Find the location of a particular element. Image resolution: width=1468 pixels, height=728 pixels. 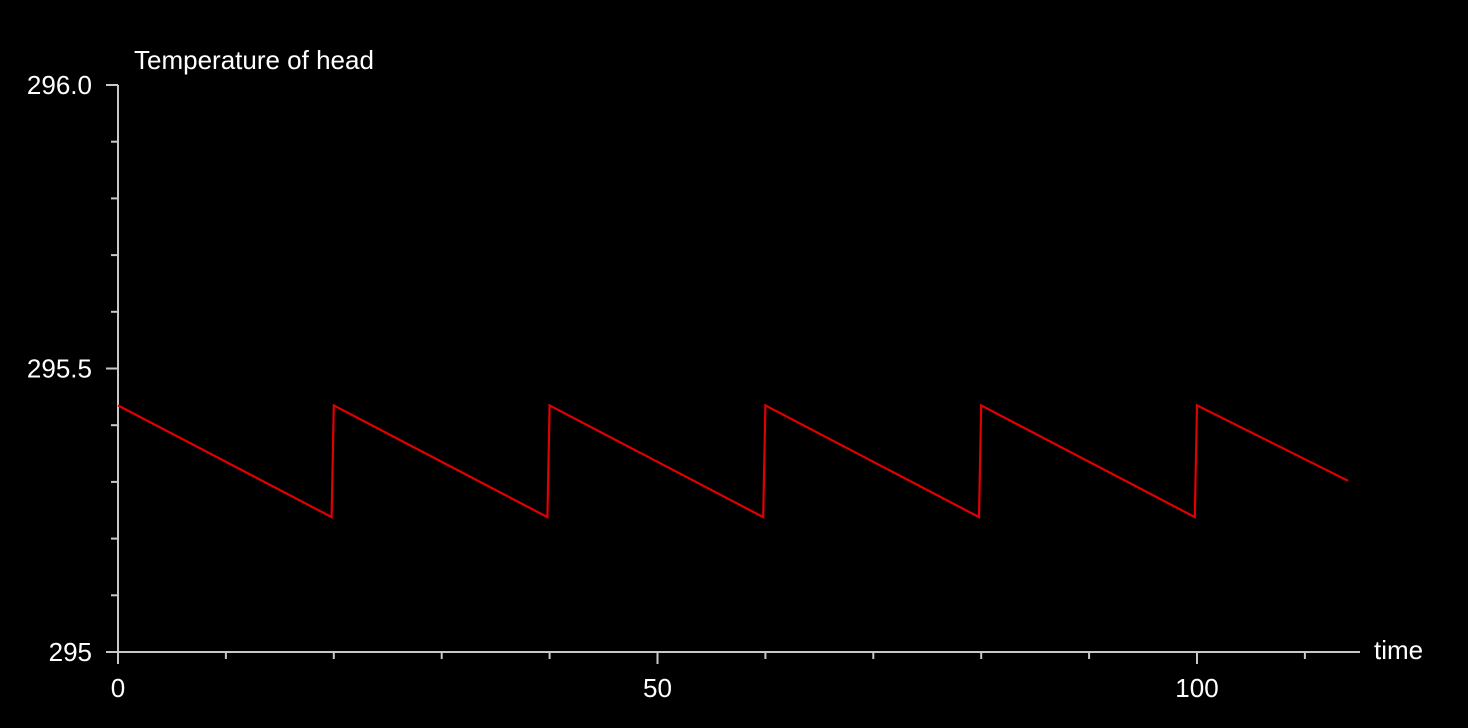

y-tick-label: 296.0 is located at coordinates (59, 85).